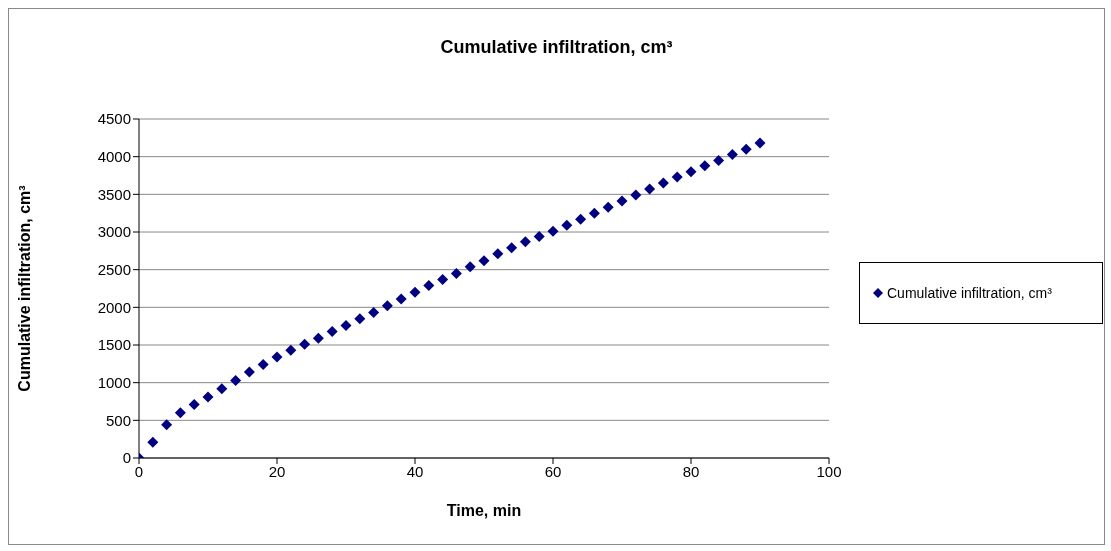  Describe the element at coordinates (556, 47) in the screenshot. I see `chart-title: Cumulative infiltration, cm³` at that location.